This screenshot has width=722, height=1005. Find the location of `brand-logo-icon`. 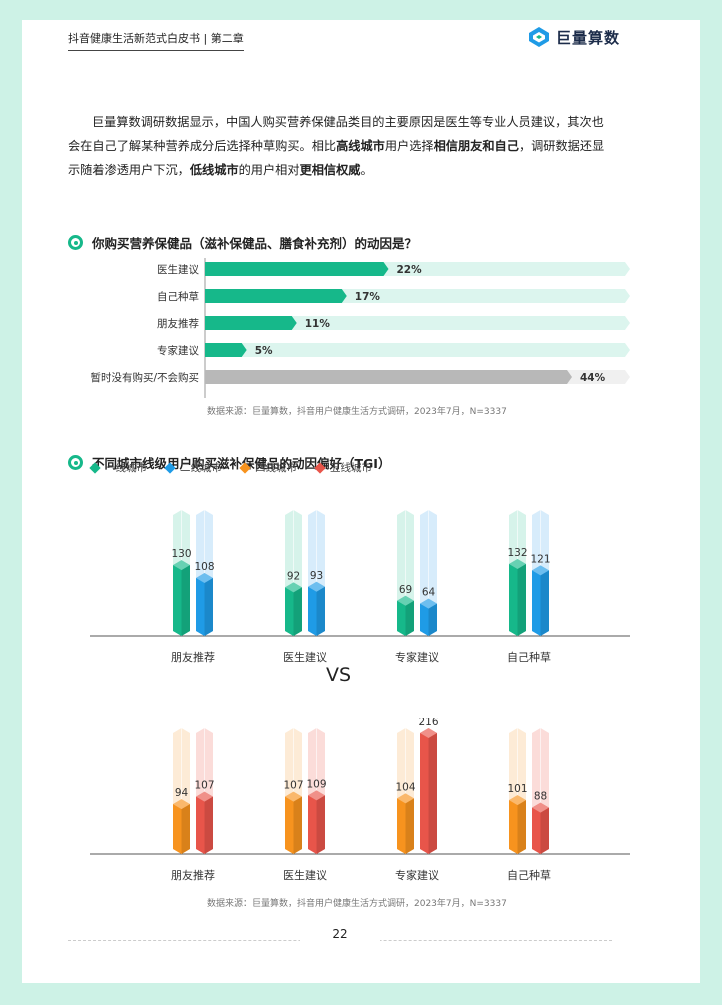

brand-logo-icon is located at coordinates (539, 37).